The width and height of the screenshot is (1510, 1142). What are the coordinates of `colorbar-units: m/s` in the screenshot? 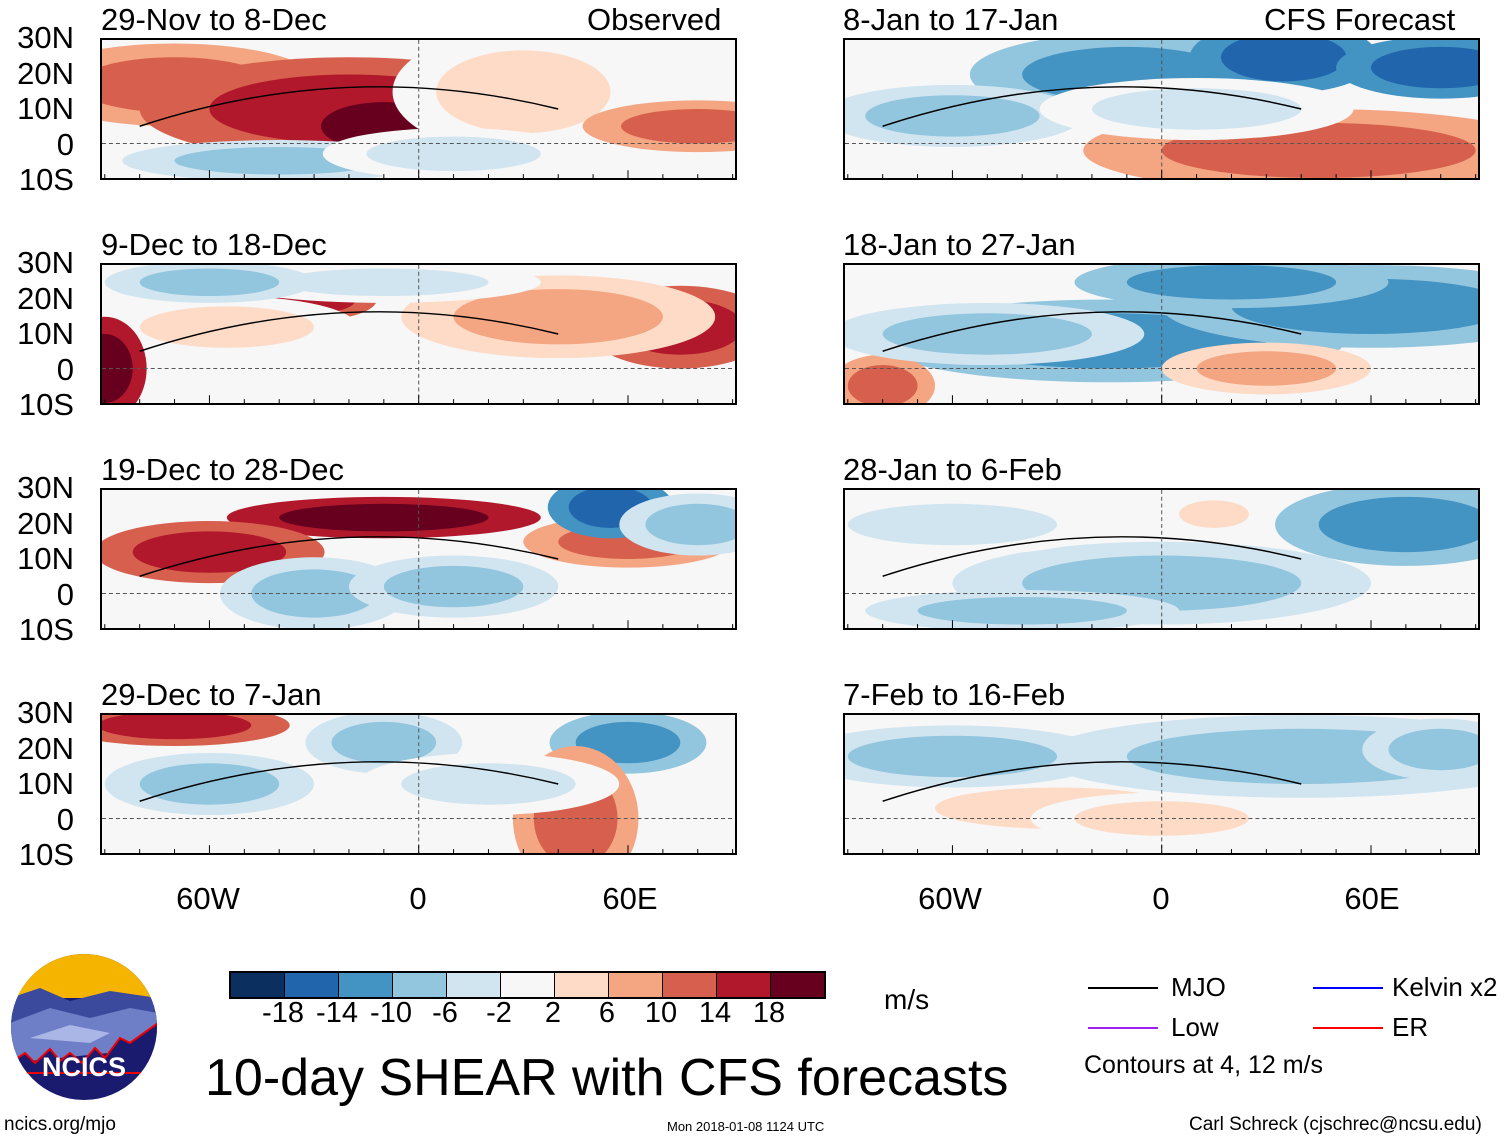 It's located at (907, 999).